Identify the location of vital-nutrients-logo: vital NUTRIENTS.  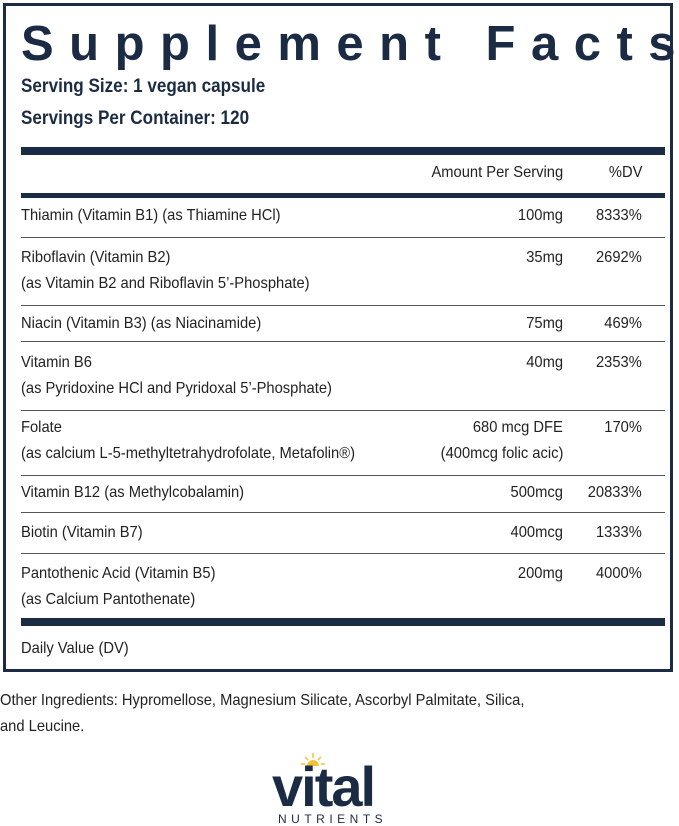
(339, 789).